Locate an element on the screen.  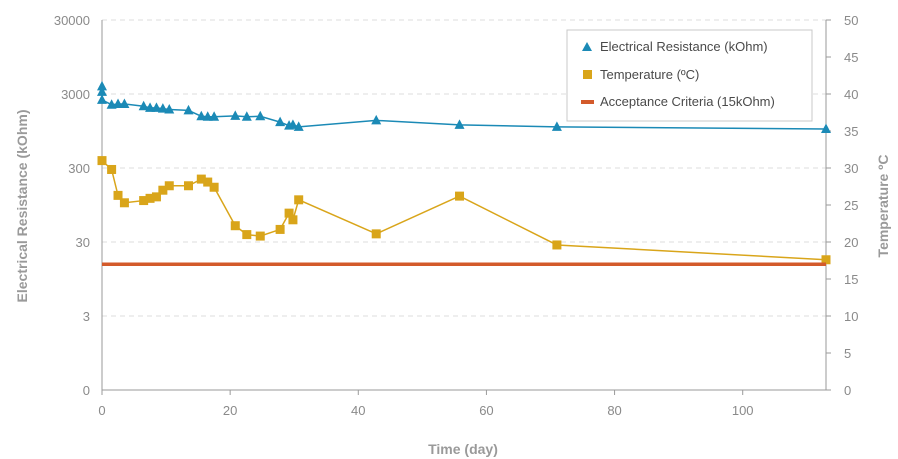
legend-square-marker is located at coordinates (587, 74).